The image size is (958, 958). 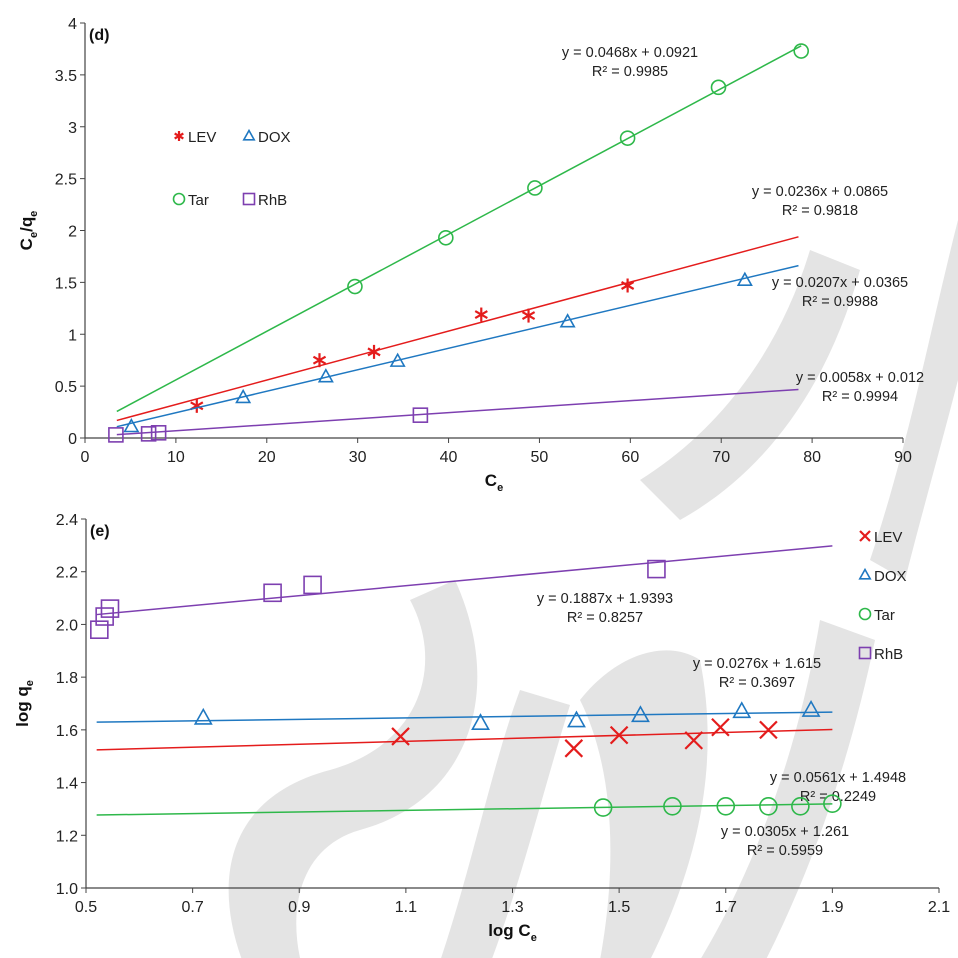 I want to click on y-axis-title-subscript: e, so click(x=30, y=683).